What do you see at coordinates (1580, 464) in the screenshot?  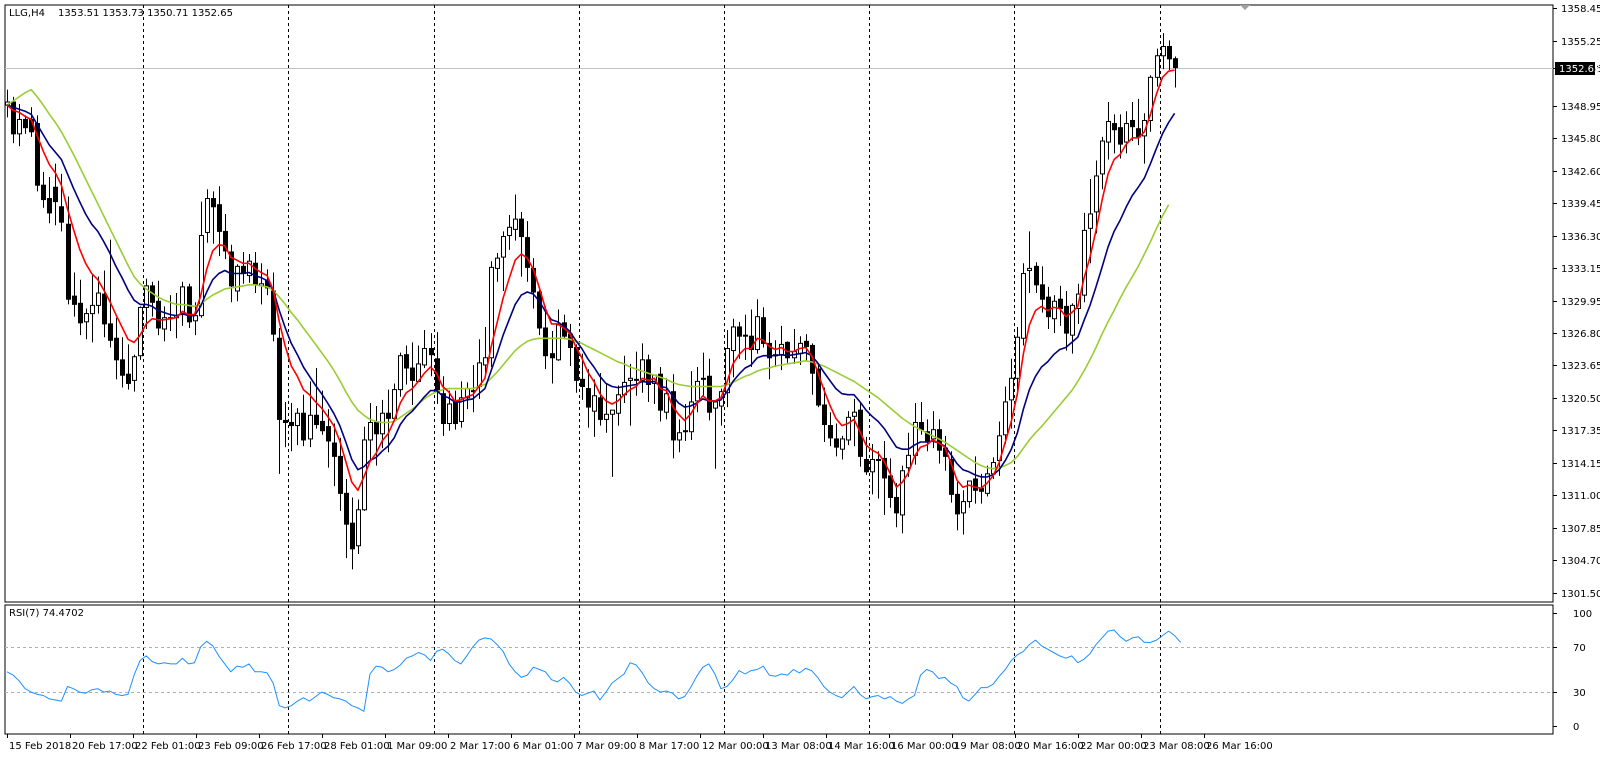 I see `price-tick-label: 1314.15` at bounding box center [1580, 464].